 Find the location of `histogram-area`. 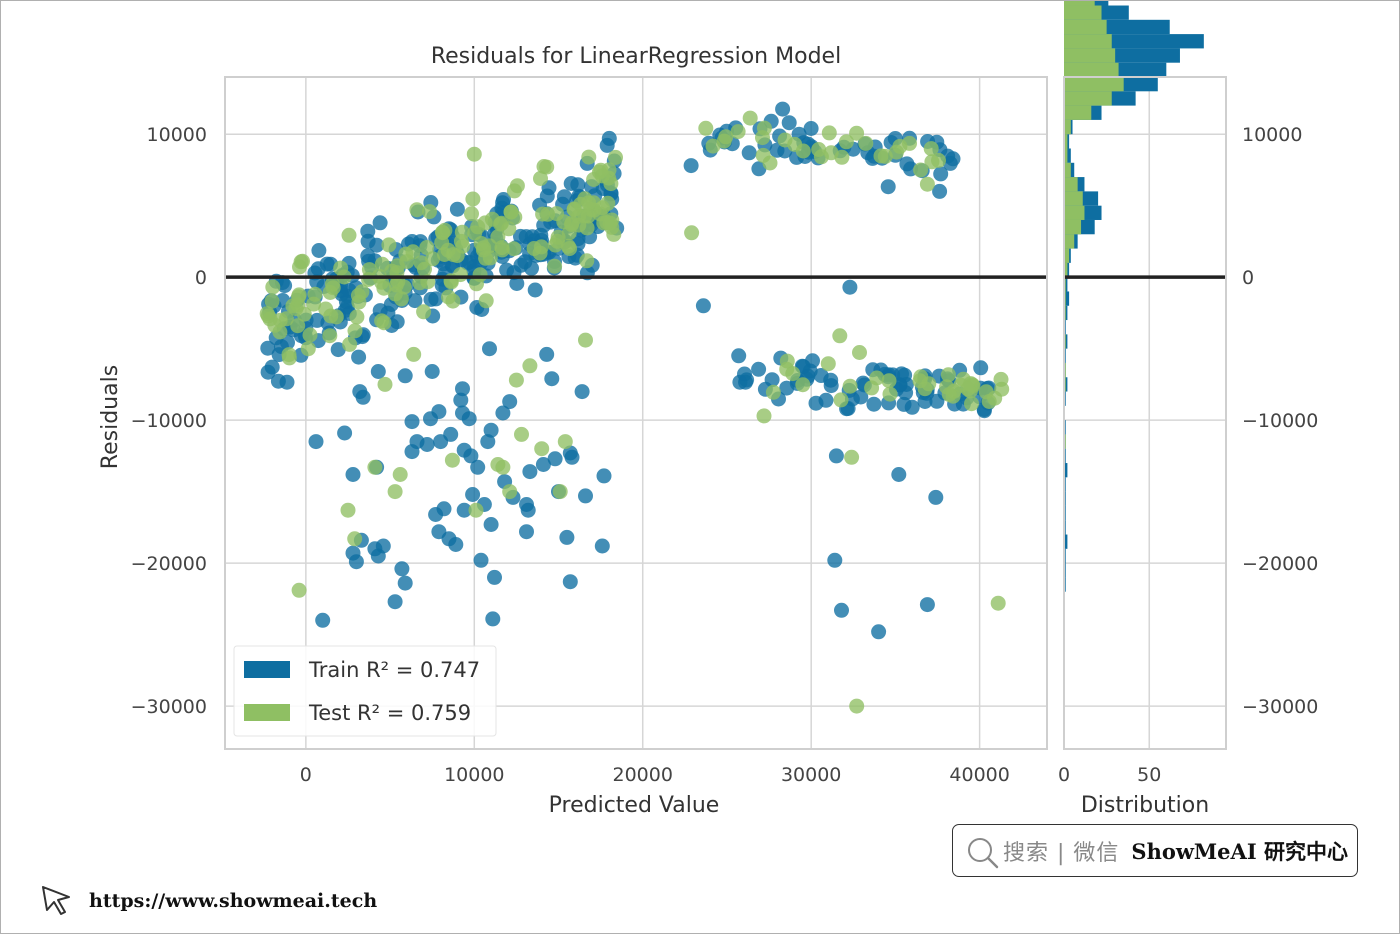

histogram-area is located at coordinates (1145, 413).